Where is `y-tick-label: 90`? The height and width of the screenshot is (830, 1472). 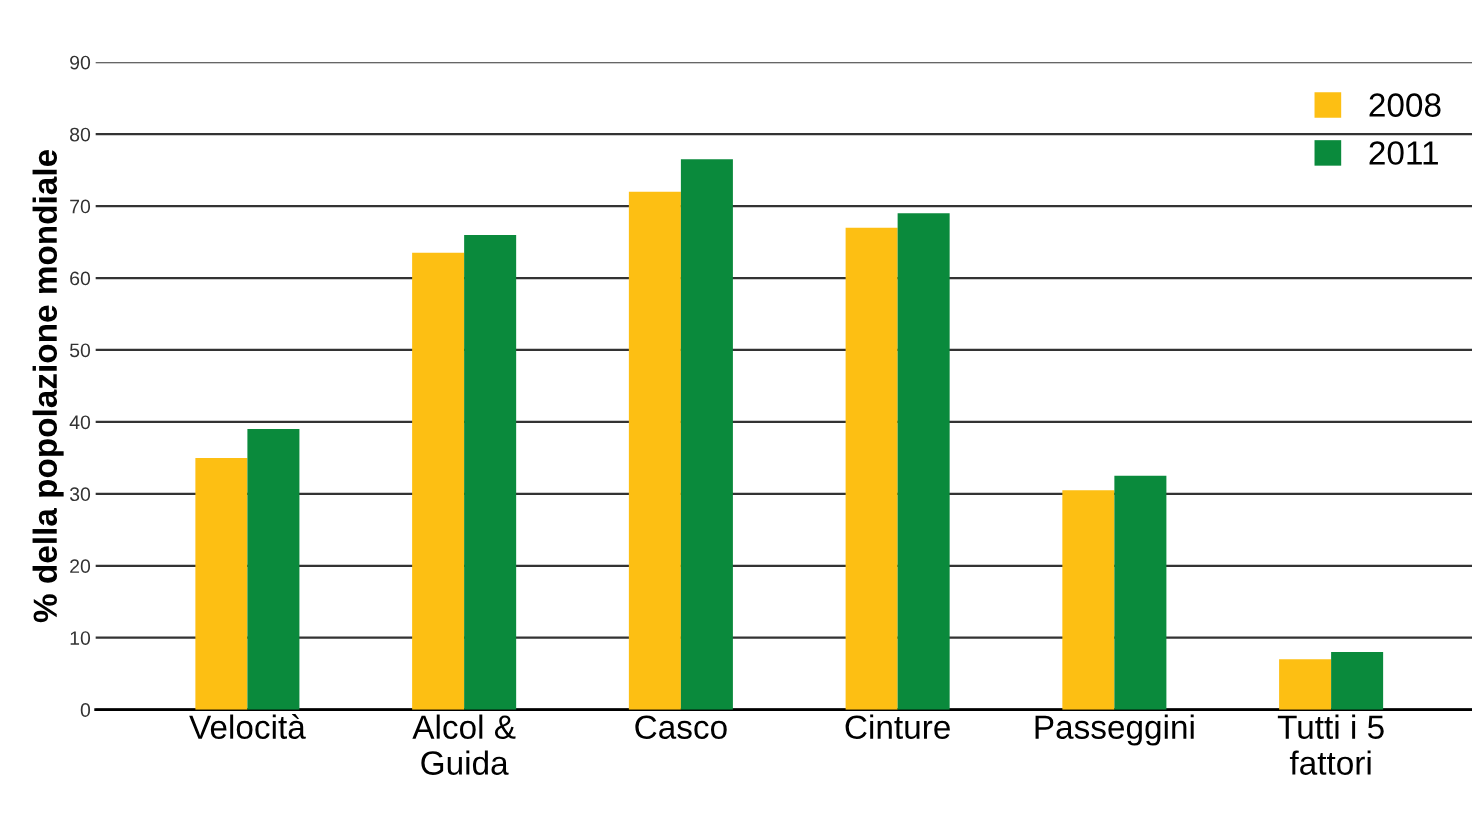
y-tick-label: 90 is located at coordinates (80, 62).